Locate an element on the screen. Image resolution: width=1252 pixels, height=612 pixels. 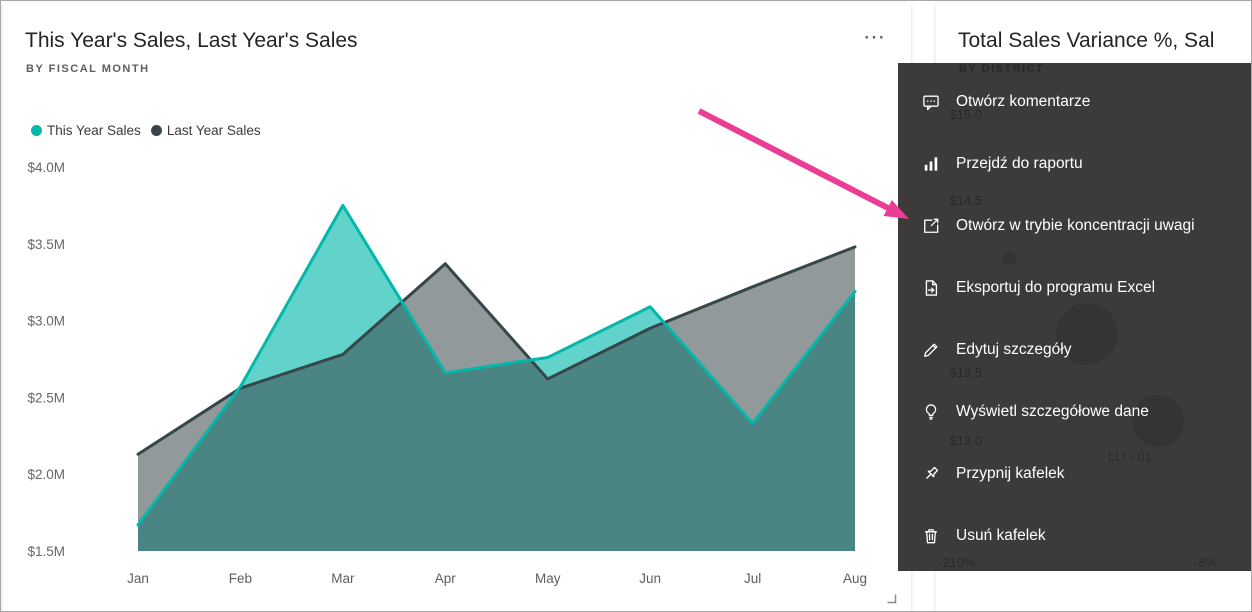
tile-title: This Year's Sales, Last Year's Sales is located at coordinates (191, 40).